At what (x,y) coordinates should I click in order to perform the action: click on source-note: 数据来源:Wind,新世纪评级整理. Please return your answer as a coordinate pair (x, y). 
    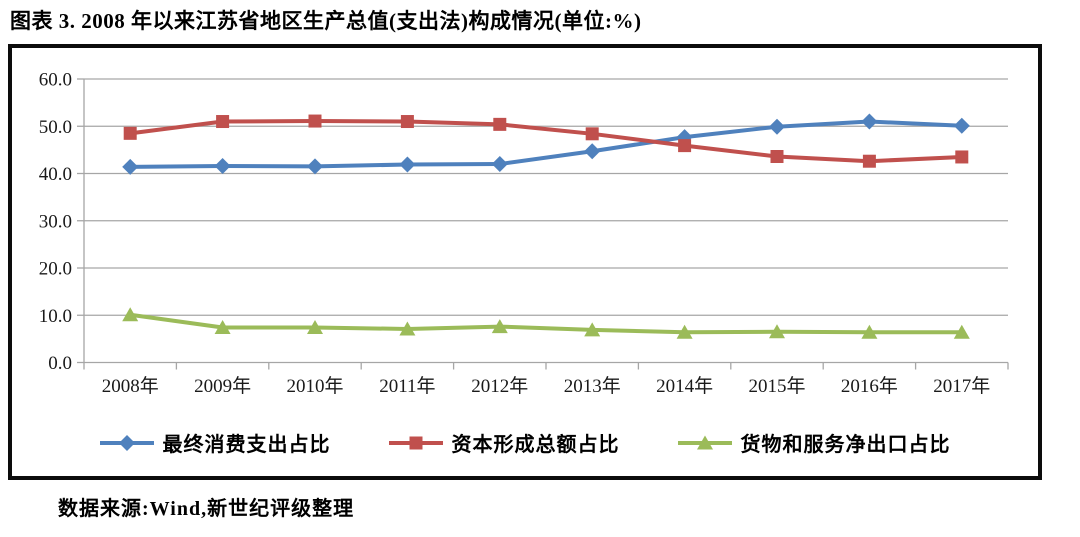
    Looking at the image, I should click on (206, 509).